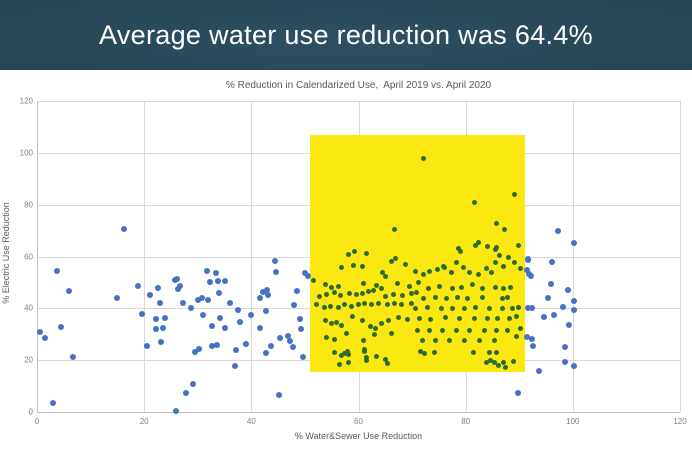 Image resolution: width=692 pixels, height=452 pixels. I want to click on x-axis-title: % Water&Sewer Use Reduction, so click(358, 436).